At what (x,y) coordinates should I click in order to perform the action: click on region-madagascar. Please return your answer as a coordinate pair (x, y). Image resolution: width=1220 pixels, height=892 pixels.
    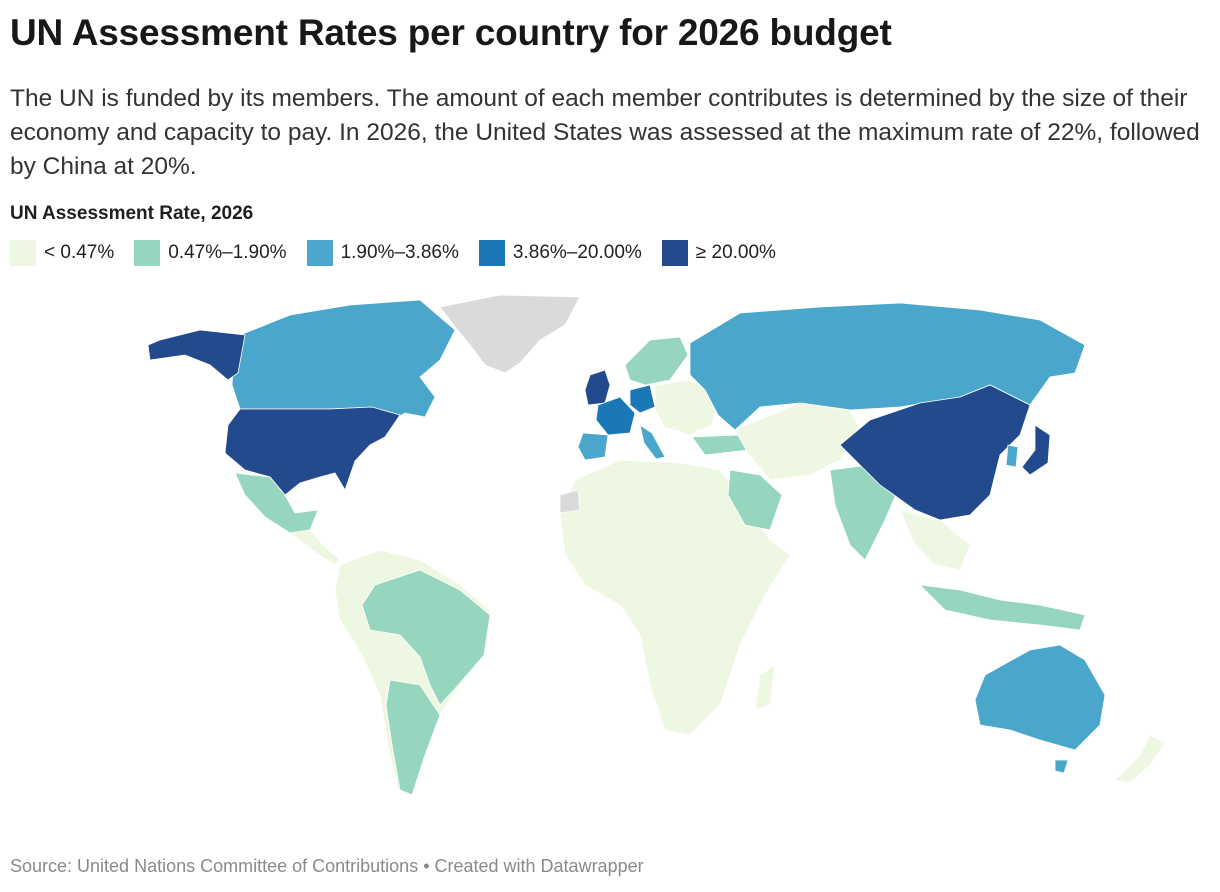
    Looking at the image, I should click on (765, 687).